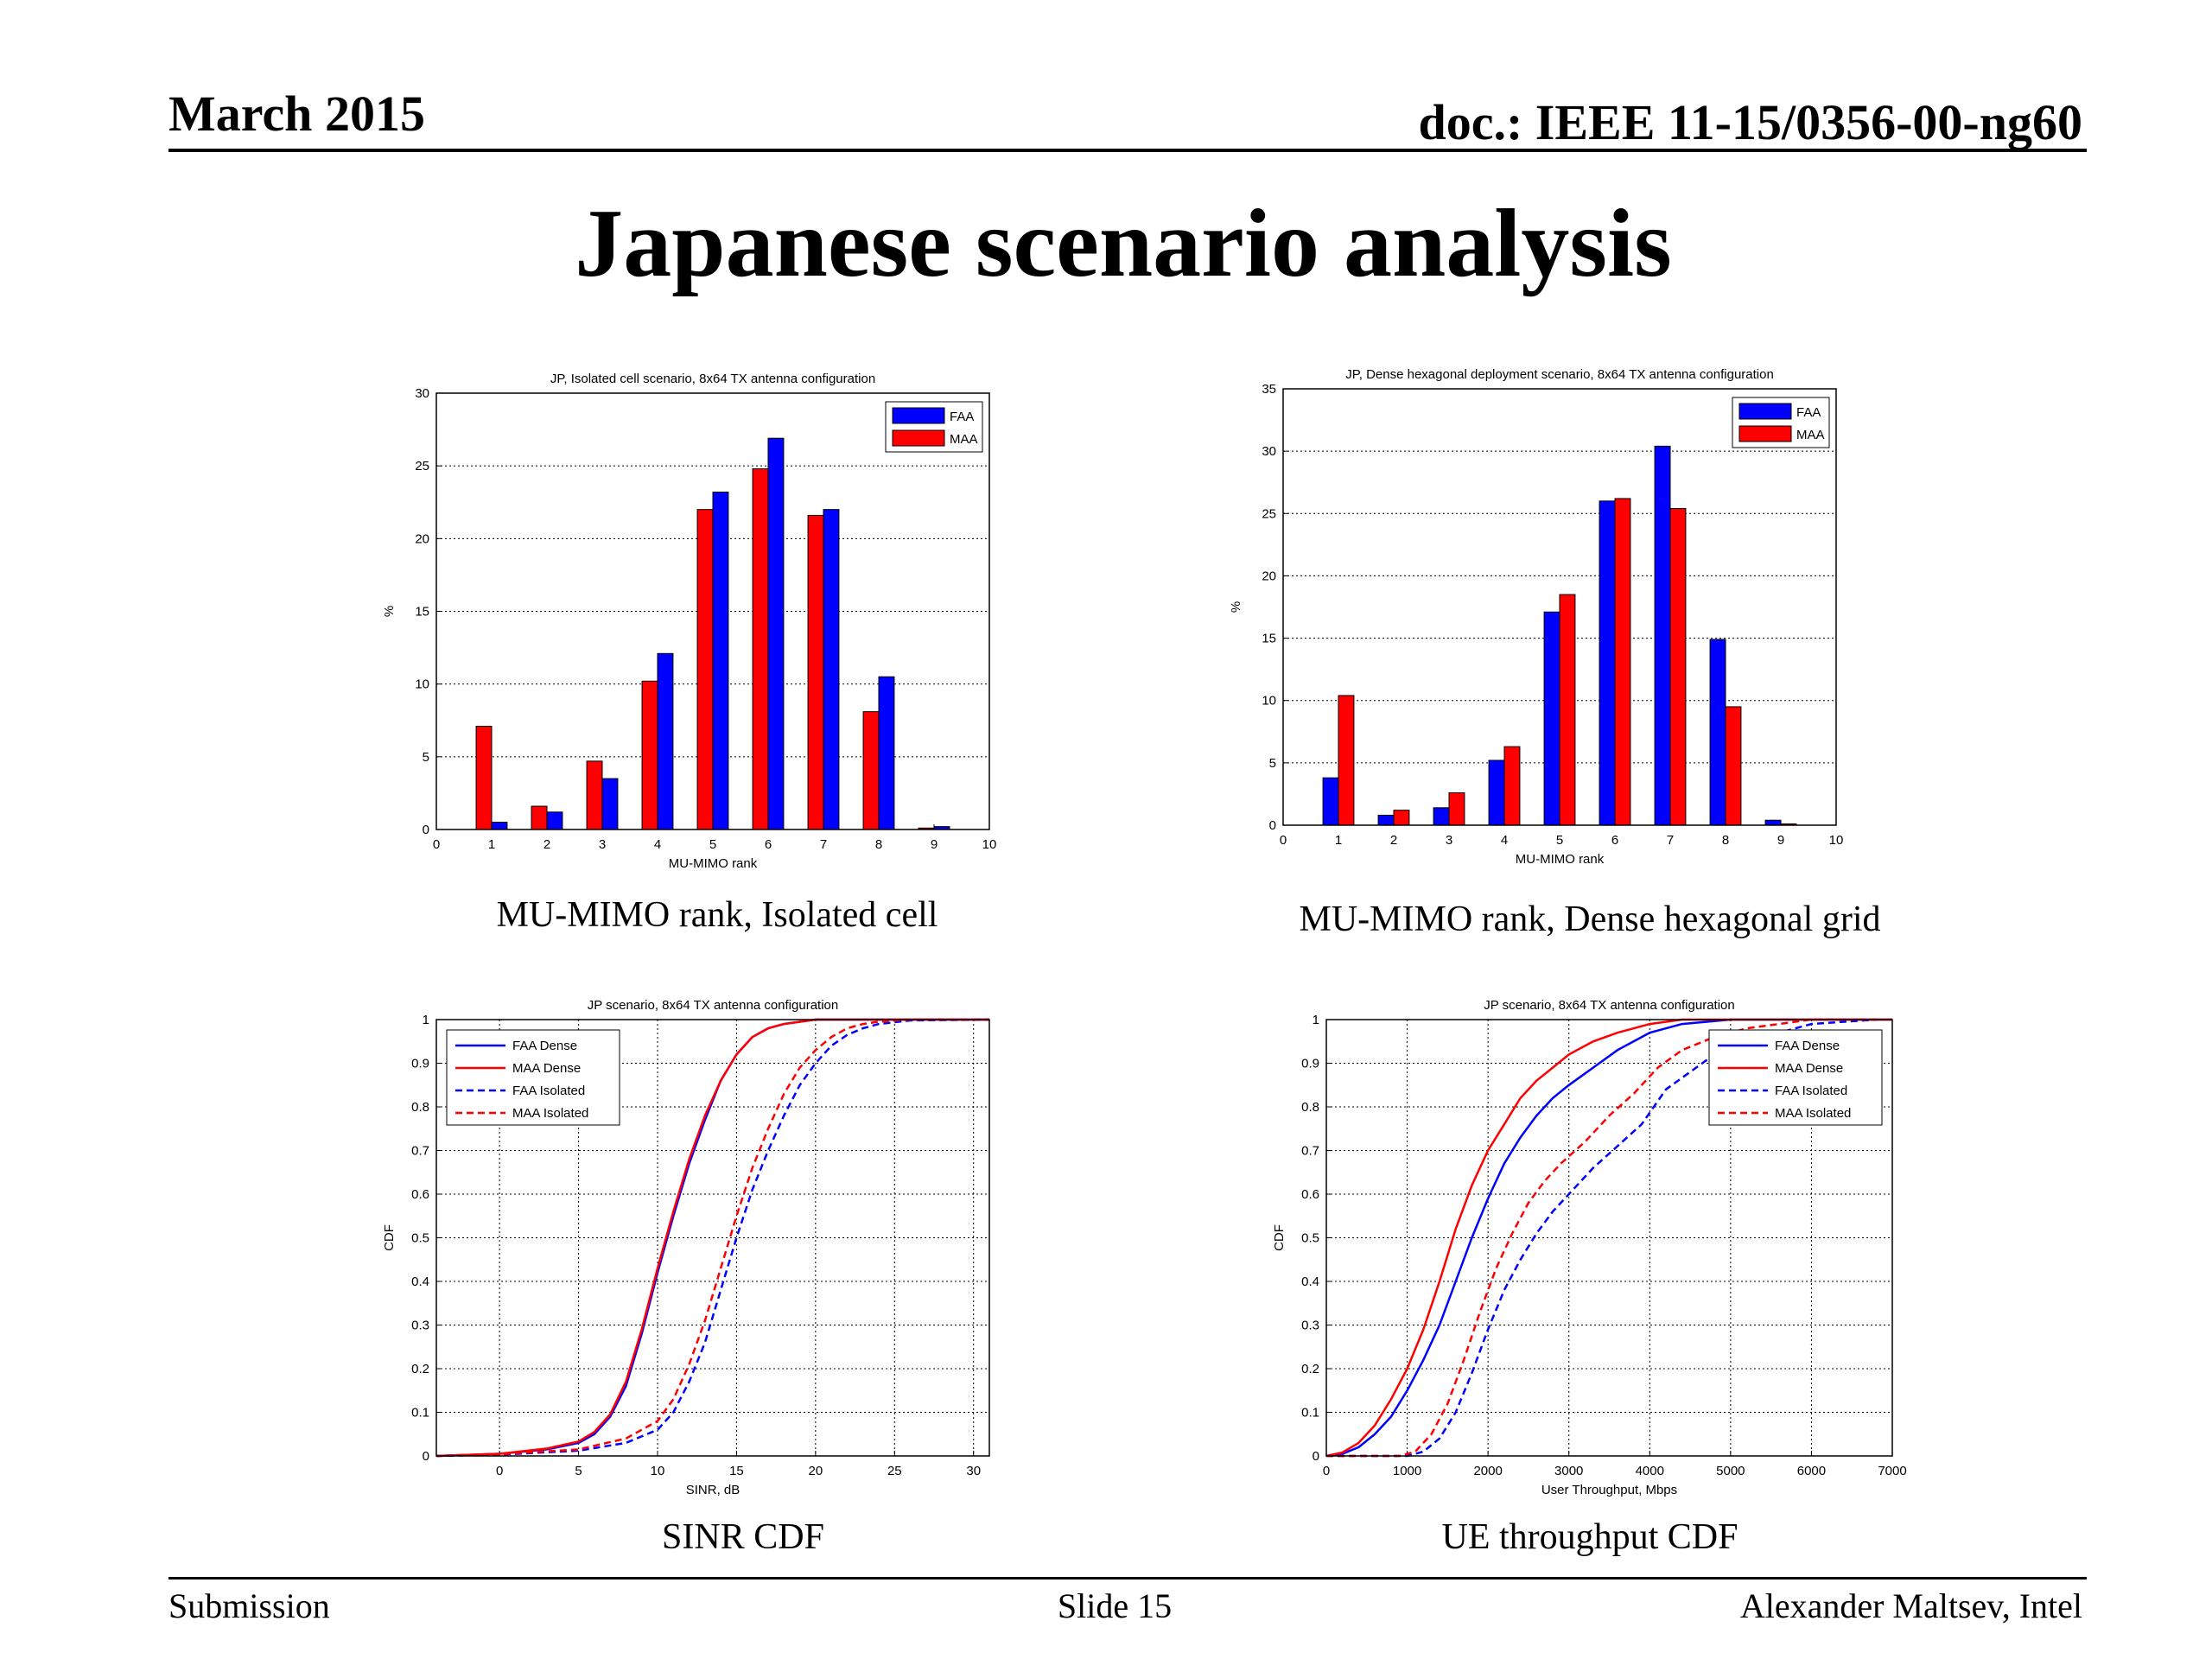 This screenshot has width=2212, height=1659. What do you see at coordinates (1590, 919) in the screenshot?
I see `caption-rank-dense: MU-MIMO rank, Dense hexagonal grid` at bounding box center [1590, 919].